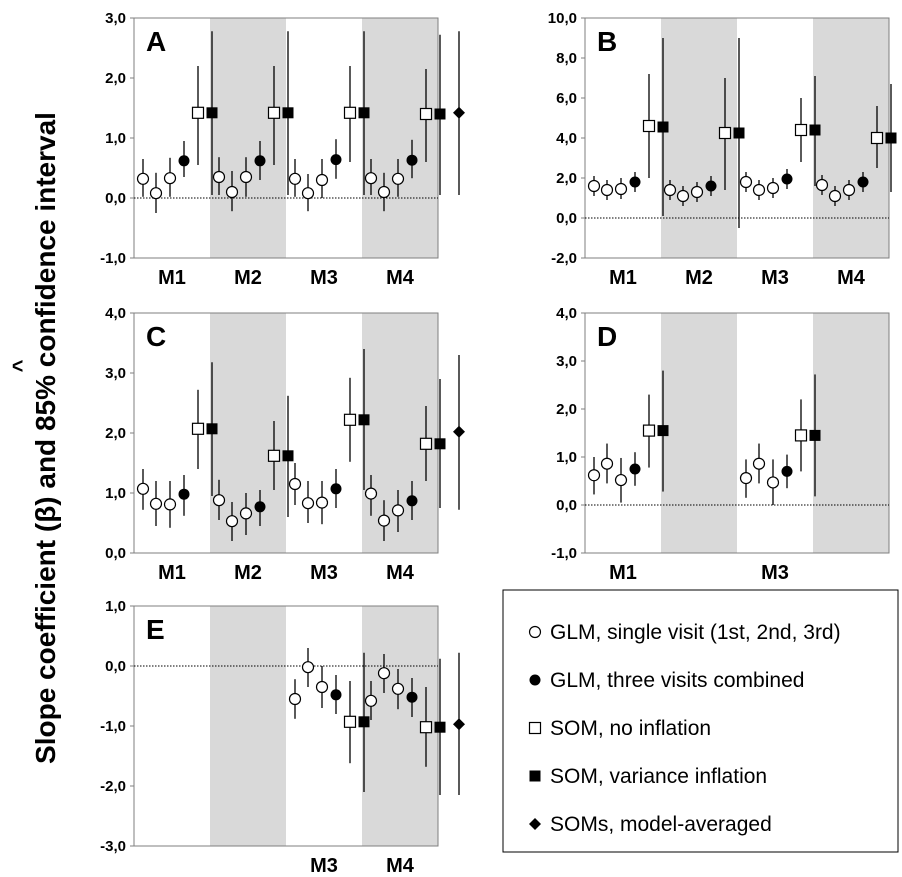 The width and height of the screenshot is (902, 877). Describe the element at coordinates (113, 786) in the screenshot. I see `y-tick-label: -2,0` at that location.